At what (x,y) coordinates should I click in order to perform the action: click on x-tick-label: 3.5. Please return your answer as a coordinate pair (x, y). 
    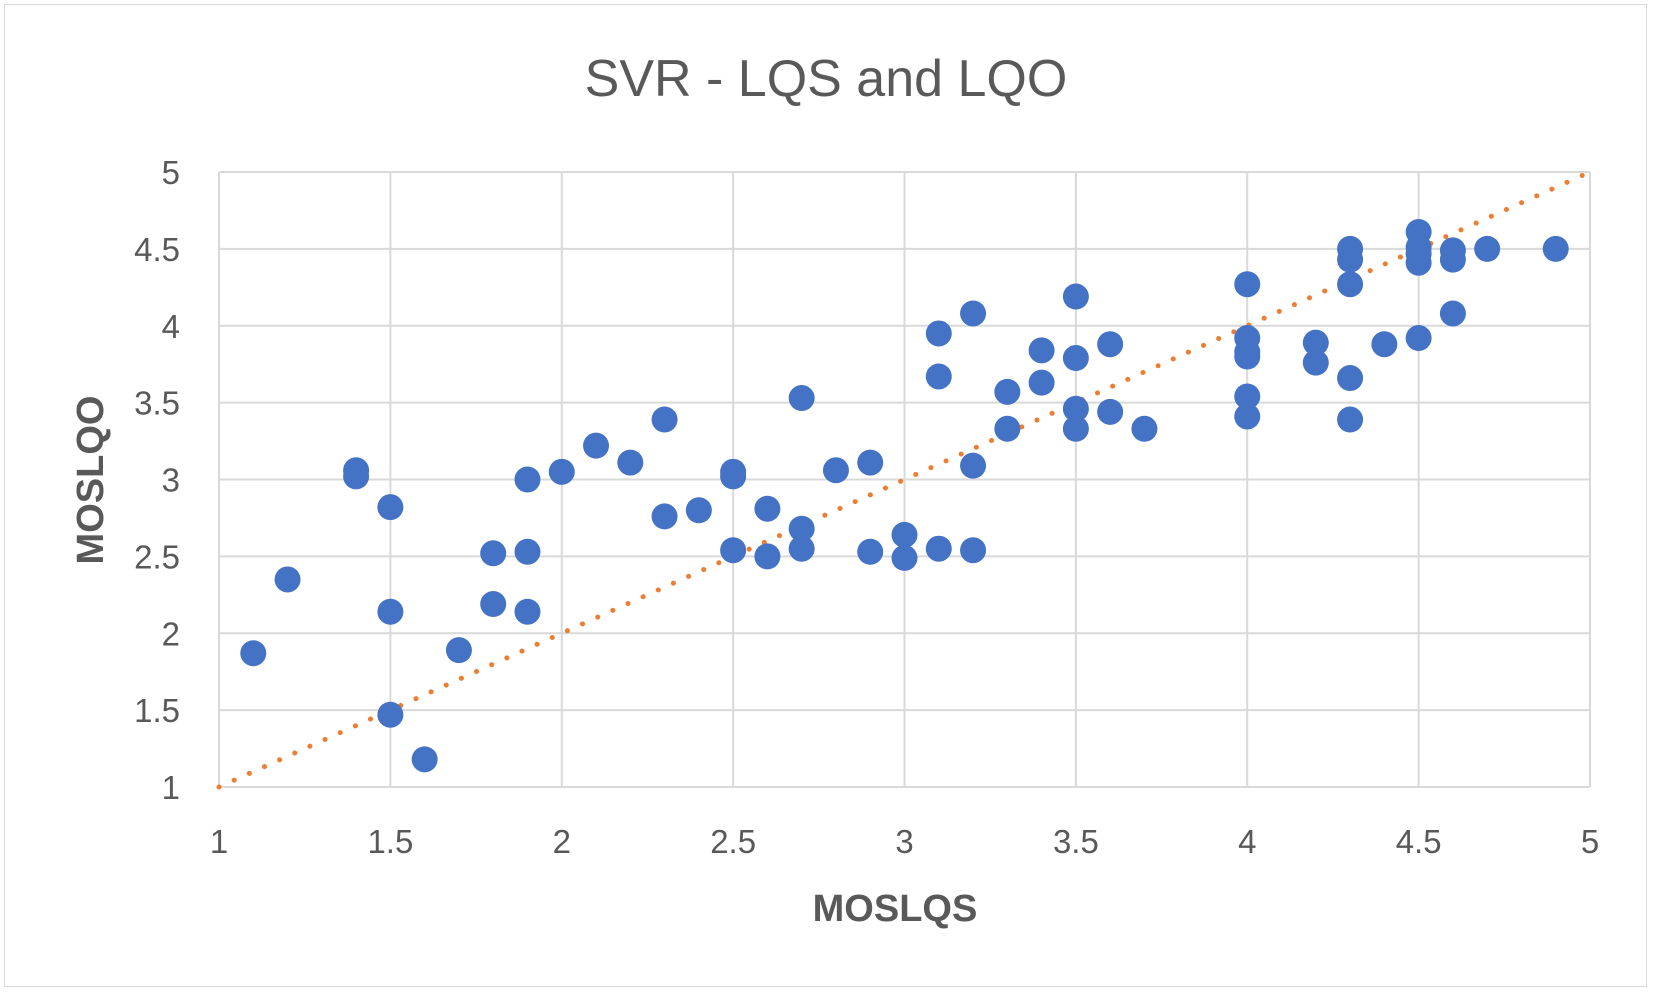
    Looking at the image, I should click on (1076, 841).